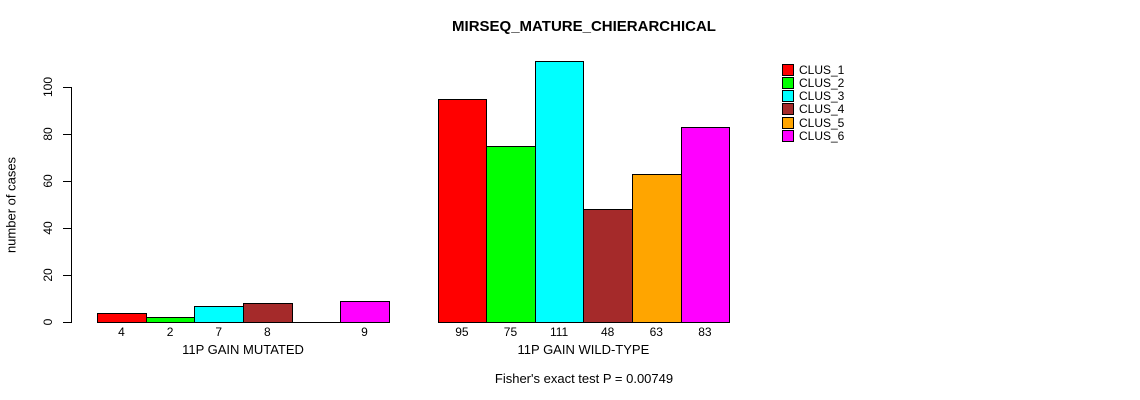 This screenshot has height=400, width=1140. Describe the element at coordinates (48, 134) in the screenshot. I see `y-tick-label: 80` at that location.